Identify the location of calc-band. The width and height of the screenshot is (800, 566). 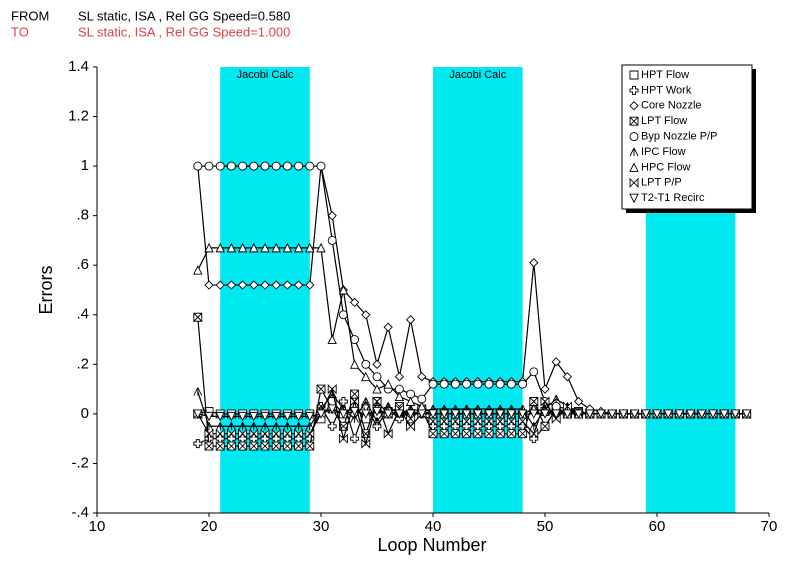
(478, 290).